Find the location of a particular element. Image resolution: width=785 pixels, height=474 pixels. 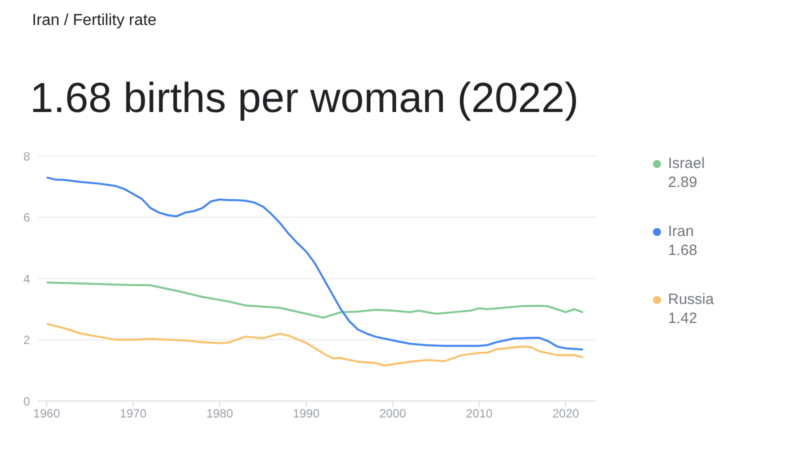

legend-label: Iran is located at coordinates (681, 231).